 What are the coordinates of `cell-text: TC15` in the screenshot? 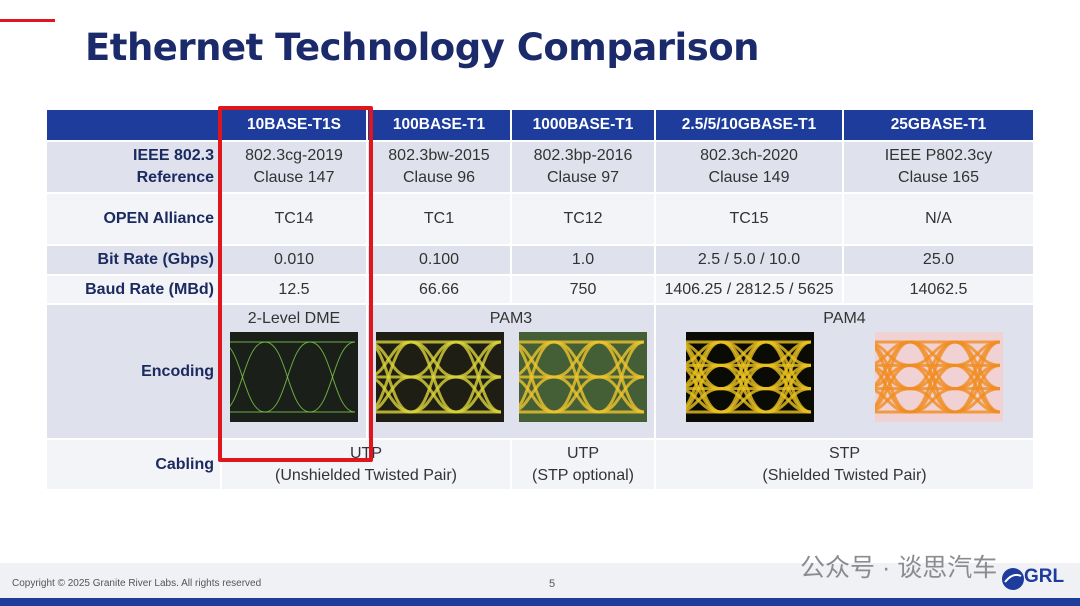 It's located at (749, 218).